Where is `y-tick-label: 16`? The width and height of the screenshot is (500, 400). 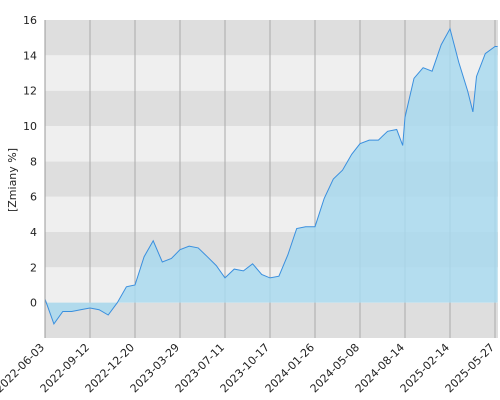
y-tick-label: 16 is located at coordinates (30, 20).